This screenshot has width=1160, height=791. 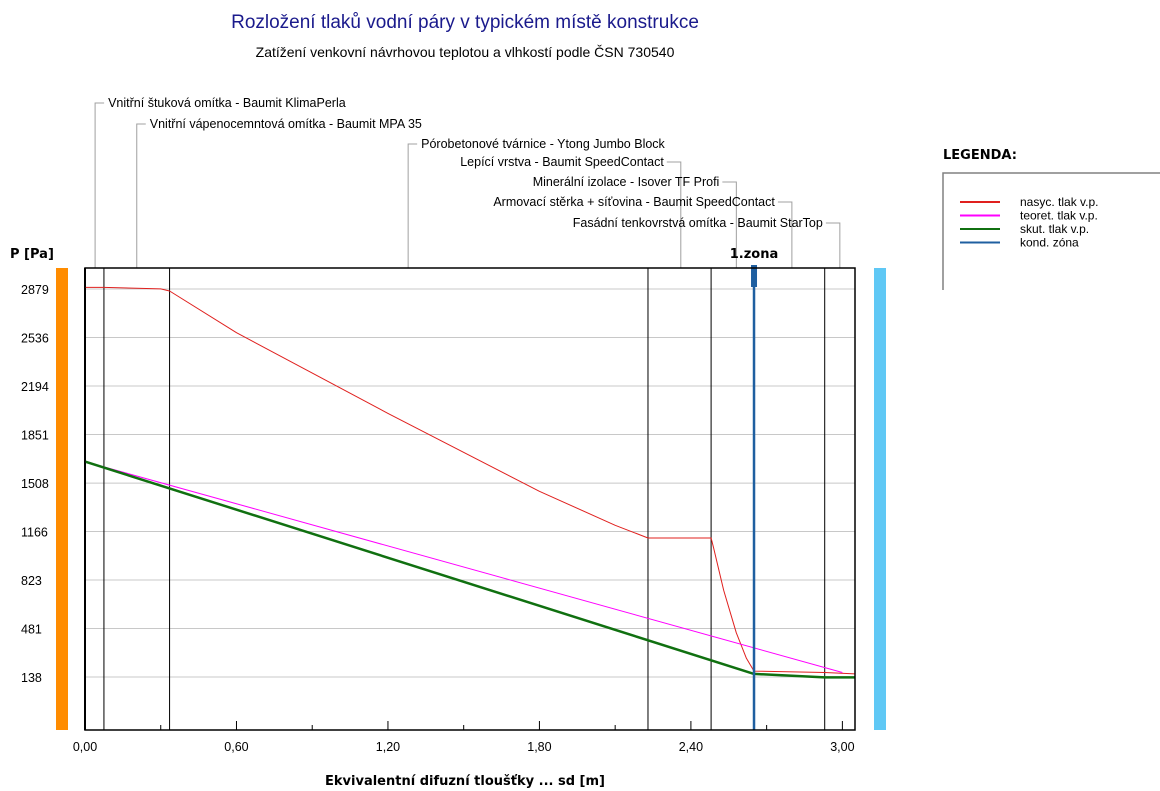 What do you see at coordinates (62, 499) in the screenshot?
I see `interior-side-bar` at bounding box center [62, 499].